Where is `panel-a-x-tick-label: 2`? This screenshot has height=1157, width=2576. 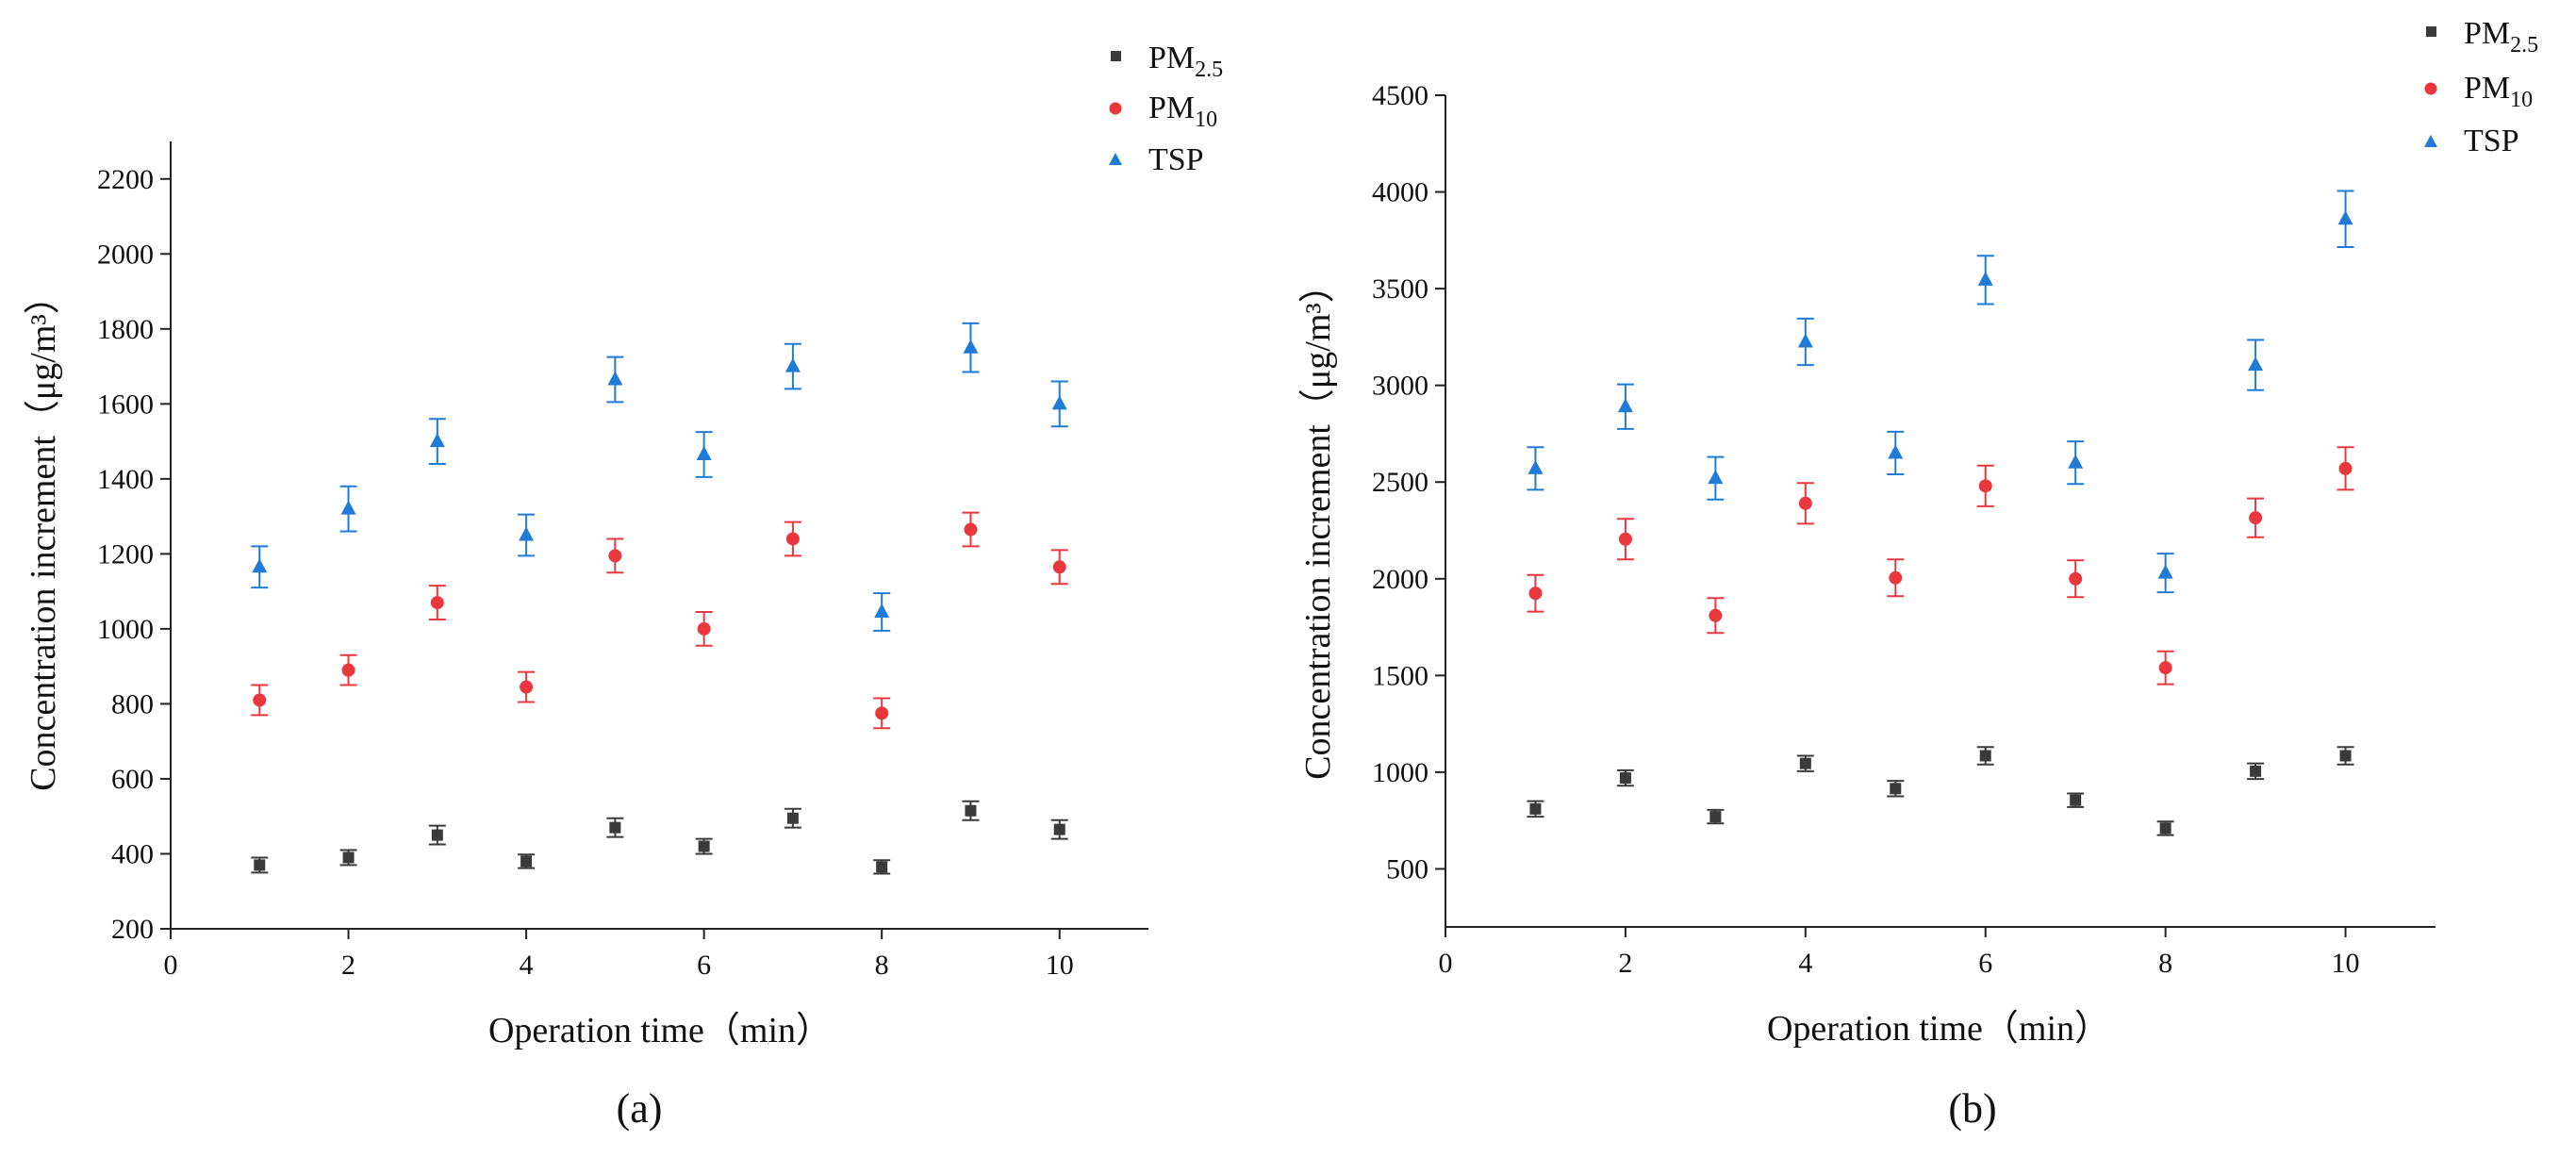
panel-a-x-tick-label: 2 is located at coordinates (348, 966).